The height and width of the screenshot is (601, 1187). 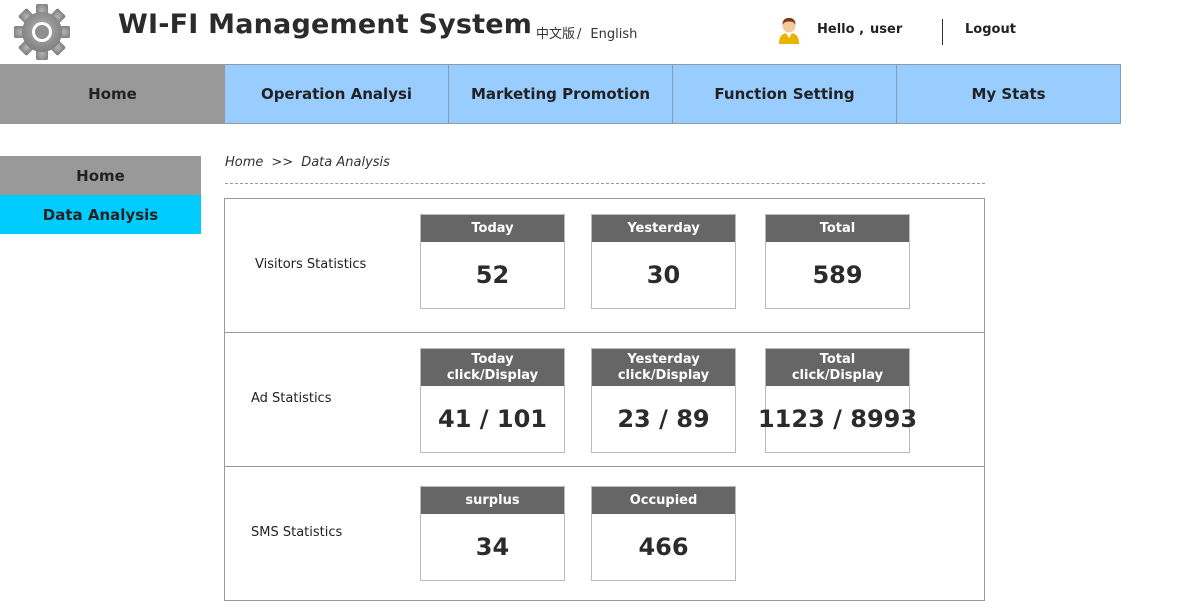 I want to click on visitors-today-card: Today 52, so click(x=492, y=261).